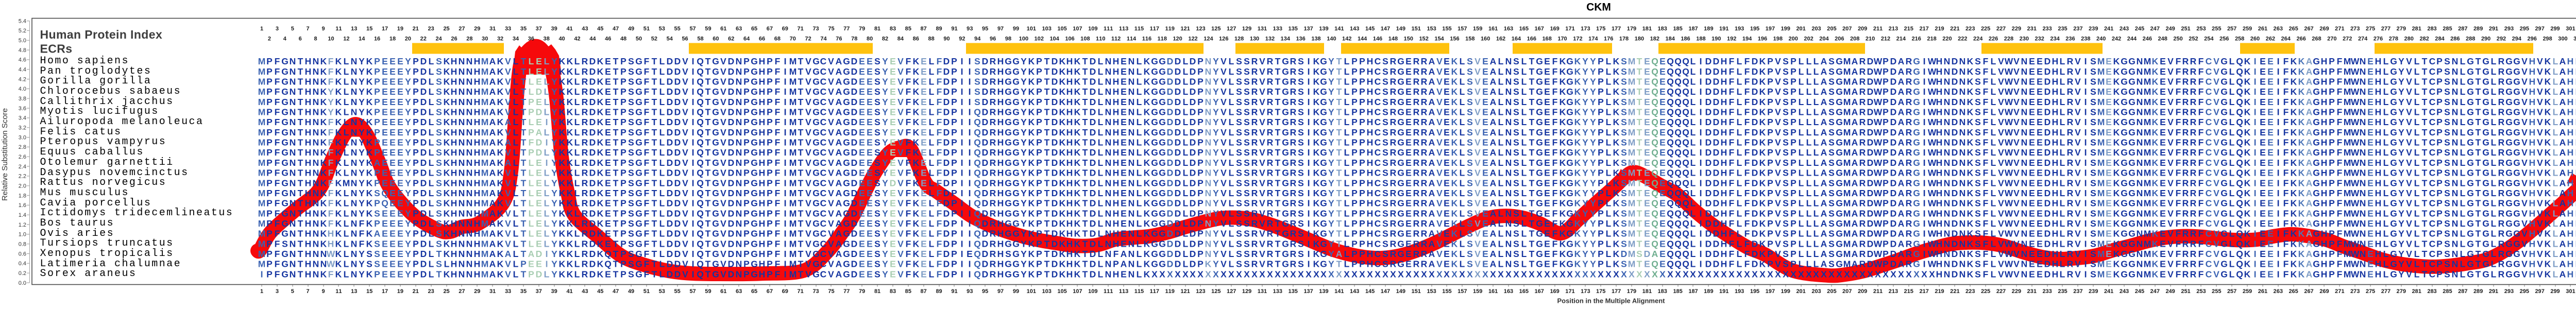 This screenshot has height=309, width=2576. Describe the element at coordinates (1598, 8) in the screenshot. I see `svg-text: CKM` at that location.